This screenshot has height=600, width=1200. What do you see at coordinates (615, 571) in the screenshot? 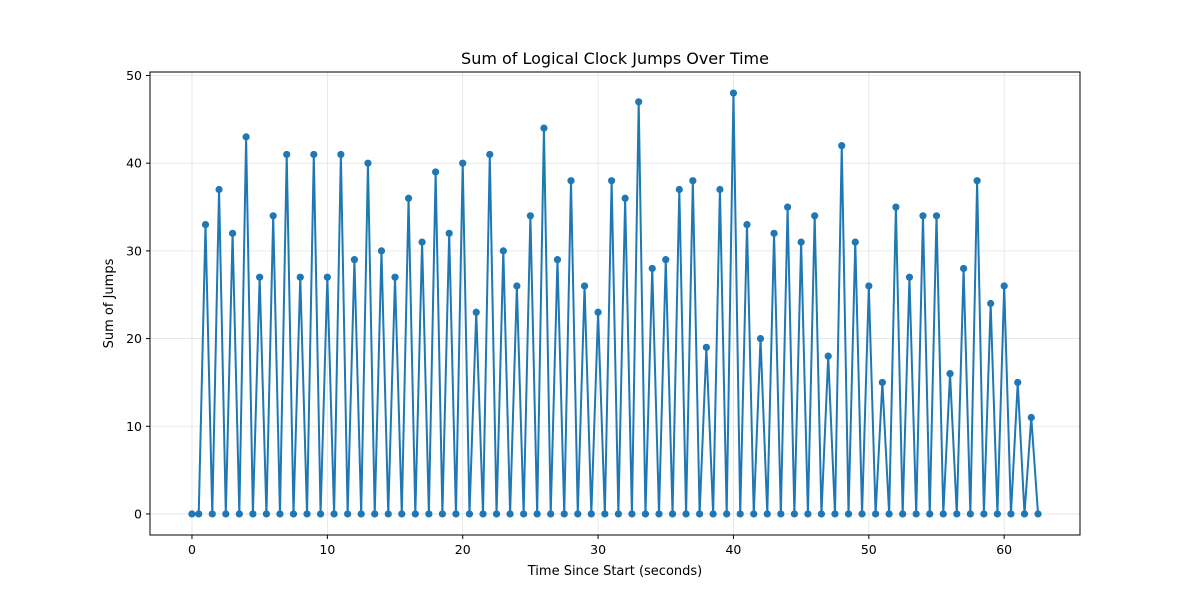
I see `x-axis-label: Time Since Start (seconds)` at bounding box center [615, 571].